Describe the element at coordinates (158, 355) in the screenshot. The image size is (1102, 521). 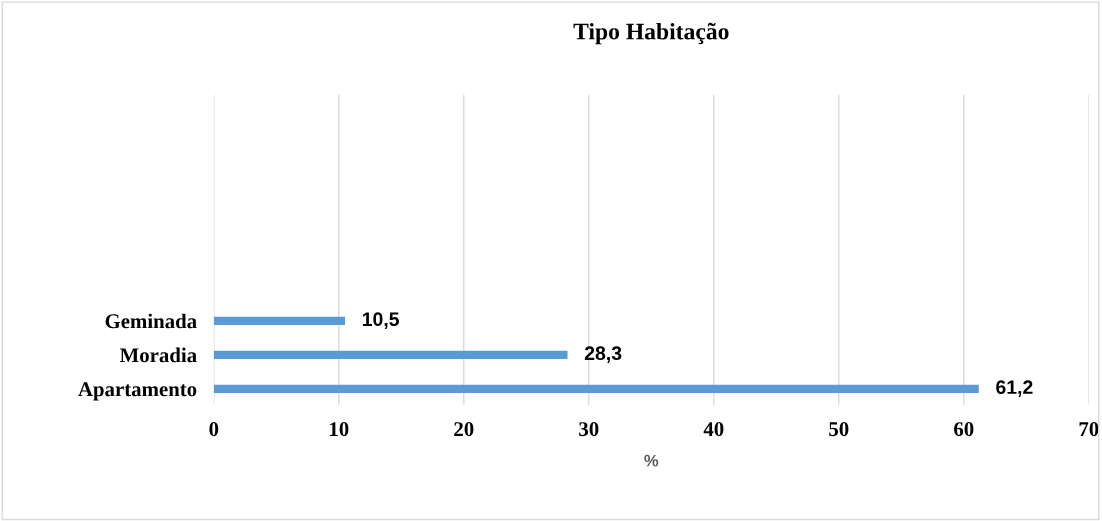
I see `y-tick-label: Moradia` at that location.